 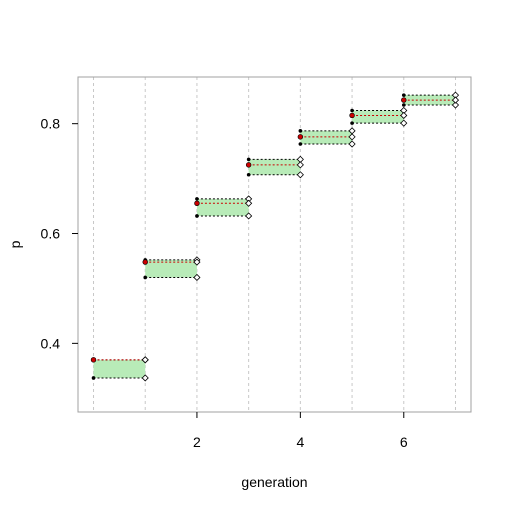 What do you see at coordinates (274, 482) in the screenshot?
I see `x-axis-label: generation` at bounding box center [274, 482].